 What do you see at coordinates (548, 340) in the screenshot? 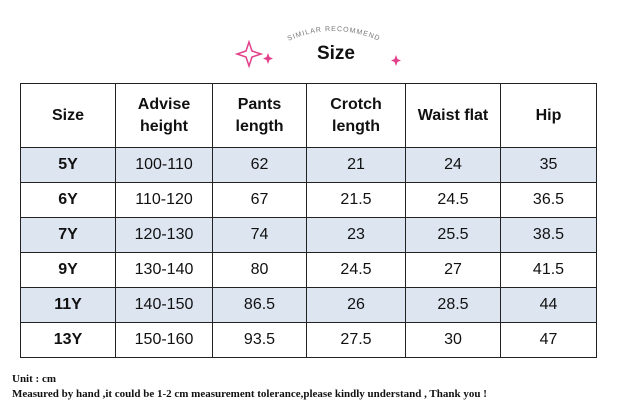
I see `table-cell: 47` at bounding box center [548, 340].